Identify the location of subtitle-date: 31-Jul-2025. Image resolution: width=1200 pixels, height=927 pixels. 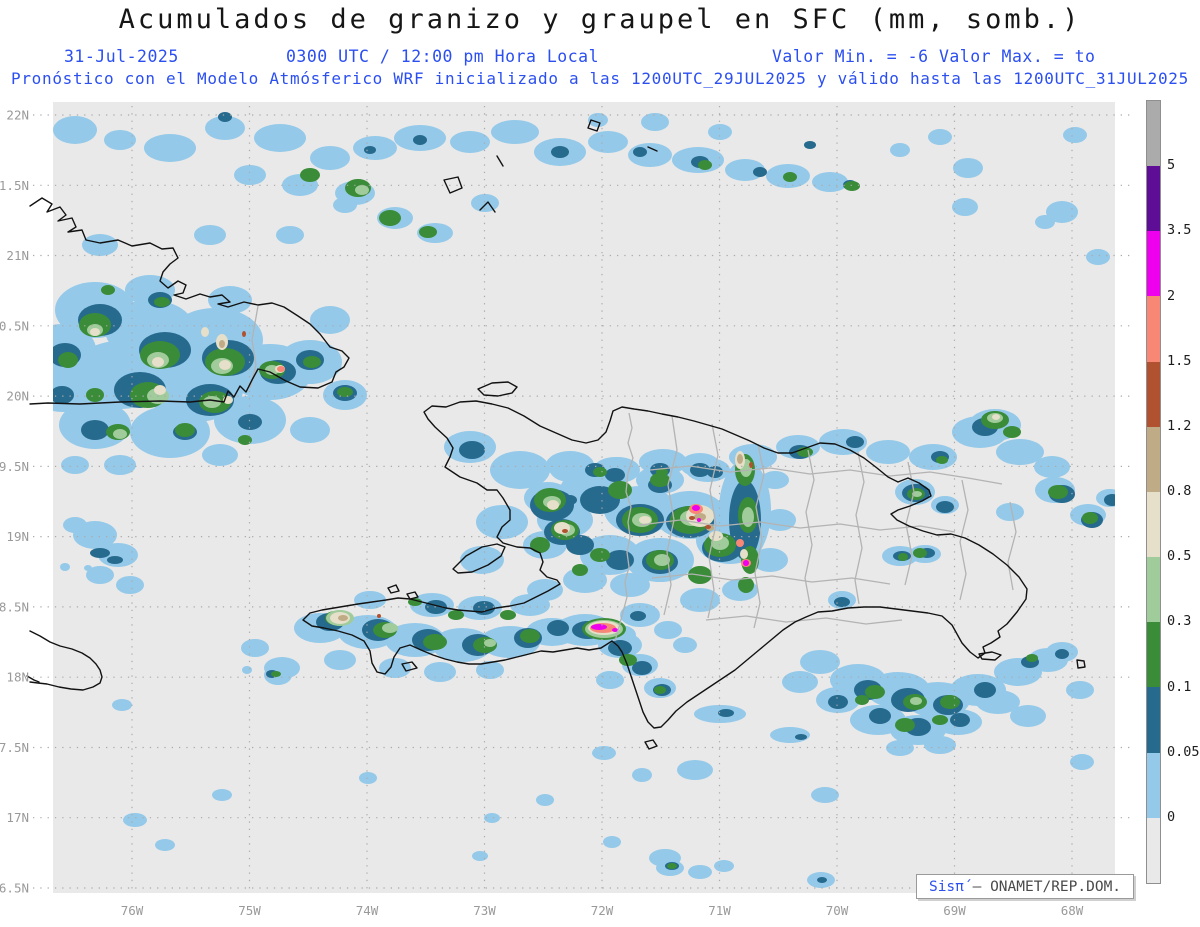
(121, 56).